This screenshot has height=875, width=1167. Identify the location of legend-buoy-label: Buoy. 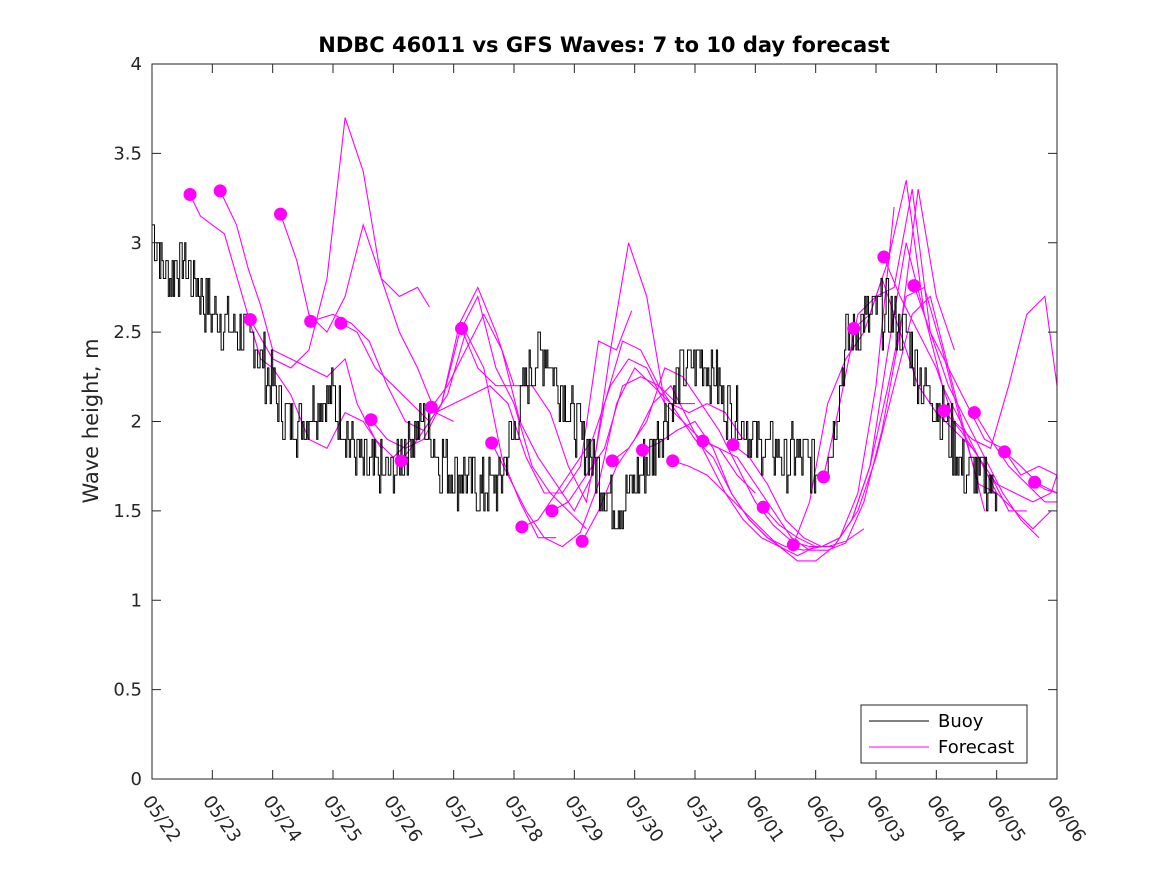
(961, 721).